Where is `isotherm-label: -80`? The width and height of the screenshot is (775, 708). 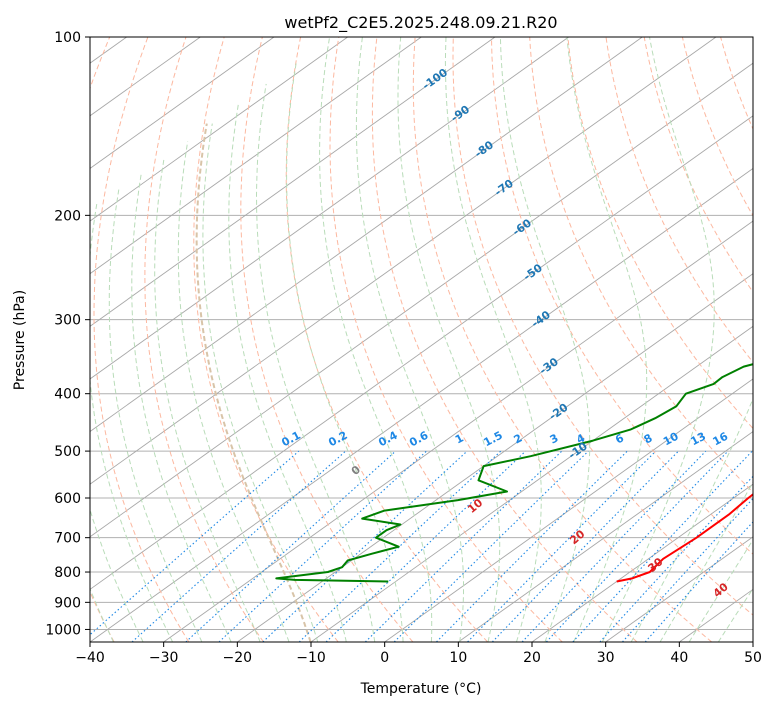 isotherm-label: -80 is located at coordinates (484, 149).